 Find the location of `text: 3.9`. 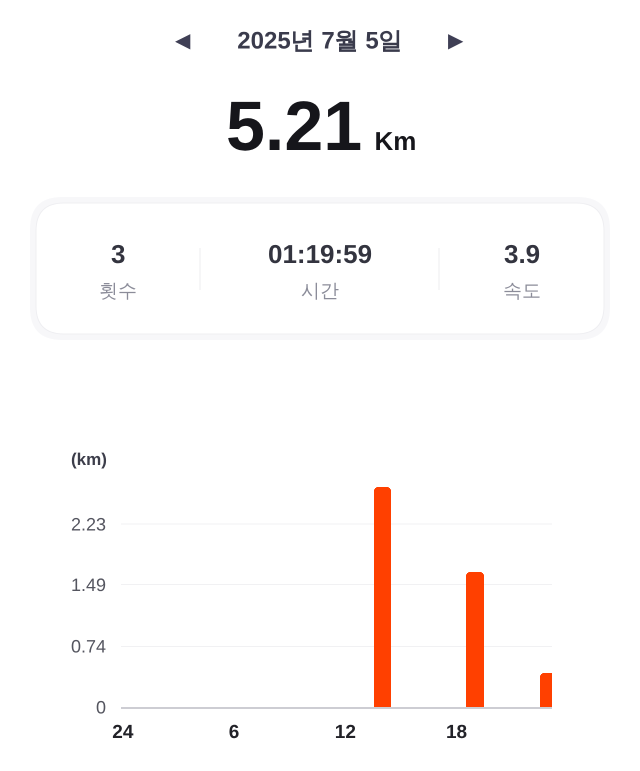

text: 3.9 is located at coordinates (522, 254).